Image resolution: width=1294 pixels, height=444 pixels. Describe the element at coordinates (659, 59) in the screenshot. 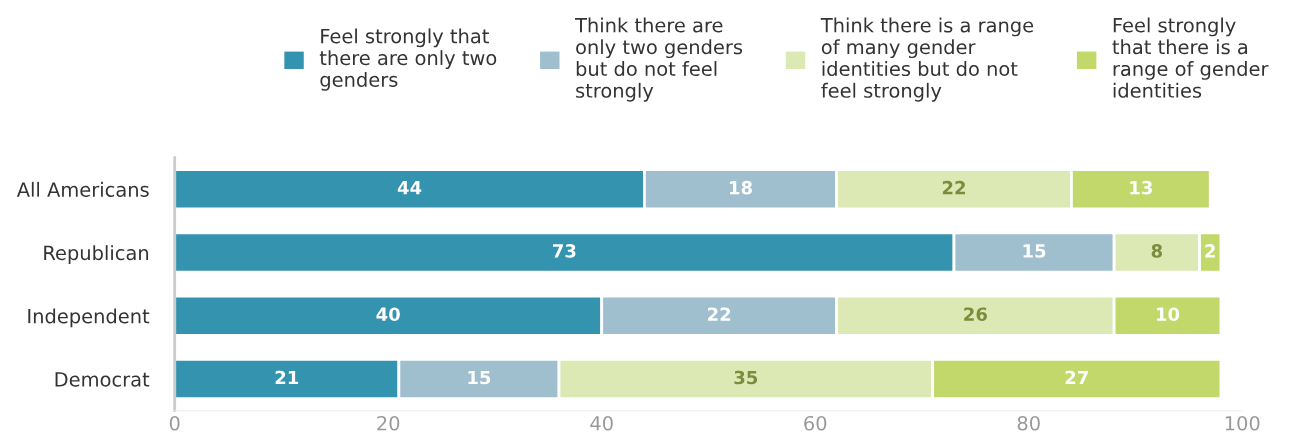

I see `legend-label: Think there are only two genders but do not feel strongly` at that location.